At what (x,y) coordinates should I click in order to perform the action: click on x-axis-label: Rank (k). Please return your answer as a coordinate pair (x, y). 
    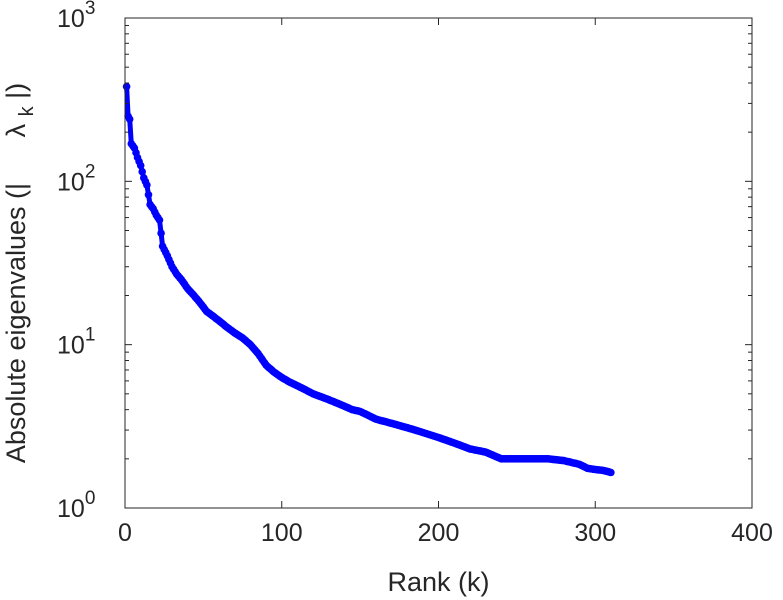
    Looking at the image, I should click on (438, 582).